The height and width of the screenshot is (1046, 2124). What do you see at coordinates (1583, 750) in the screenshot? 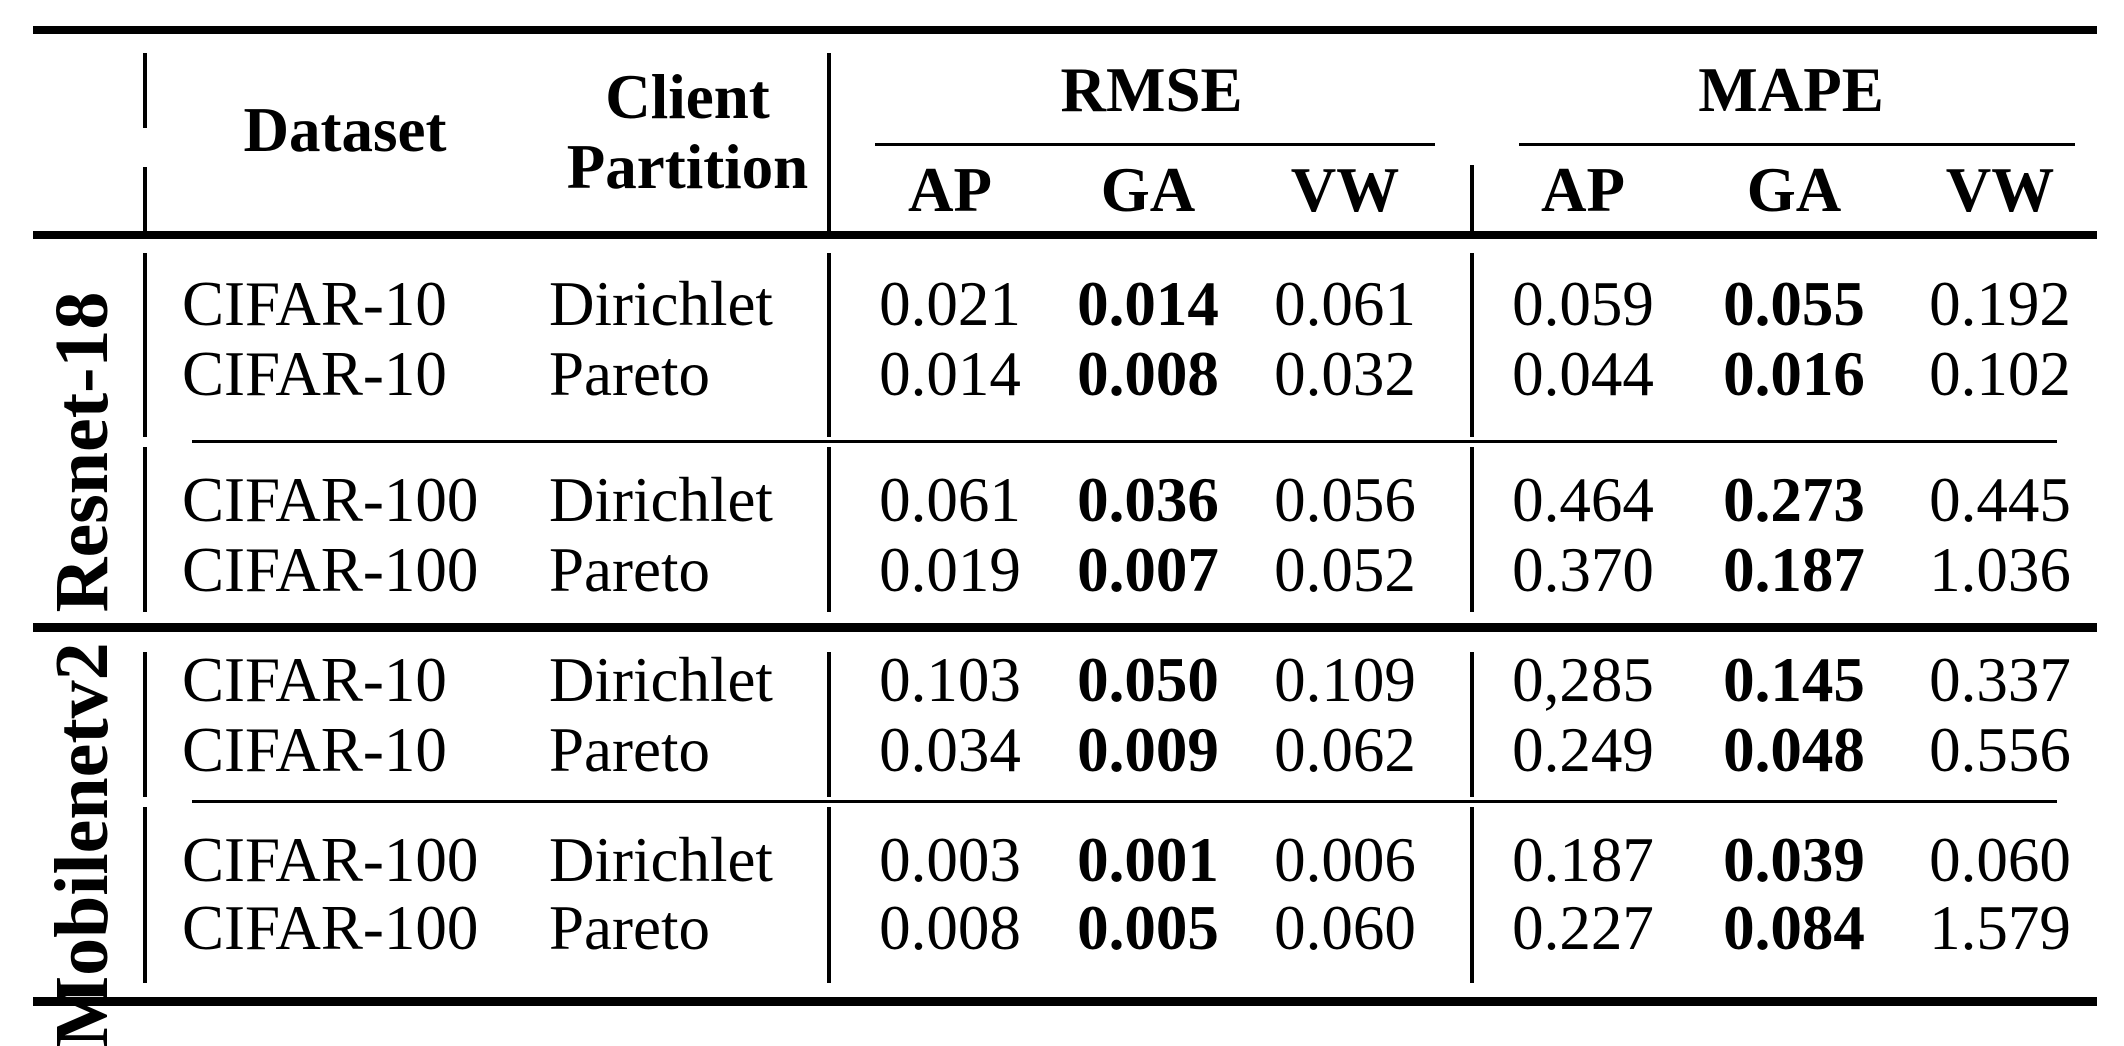
I see `value-mape-ap: 0.249` at bounding box center [1583, 750].